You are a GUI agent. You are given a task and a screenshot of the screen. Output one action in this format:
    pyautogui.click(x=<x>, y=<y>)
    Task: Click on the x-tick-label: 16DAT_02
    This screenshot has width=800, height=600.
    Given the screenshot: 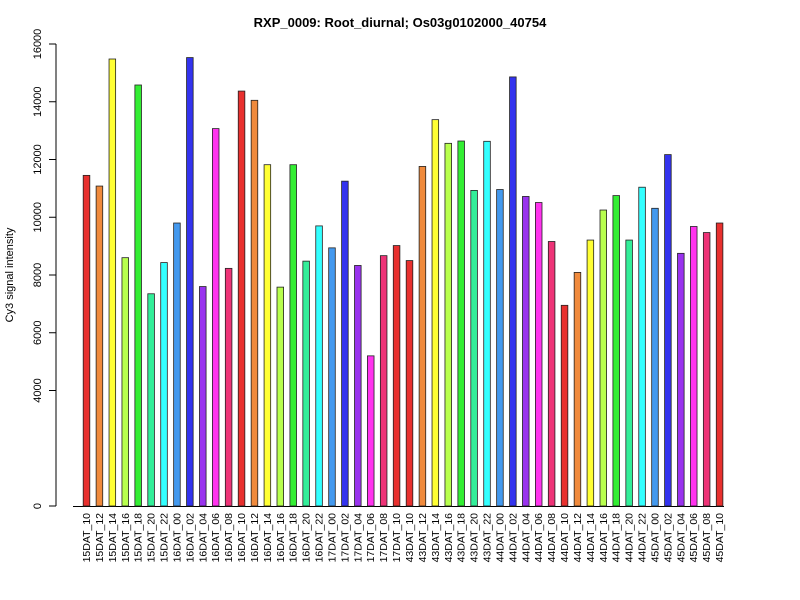 What is the action you would take?
    pyautogui.click(x=190, y=538)
    